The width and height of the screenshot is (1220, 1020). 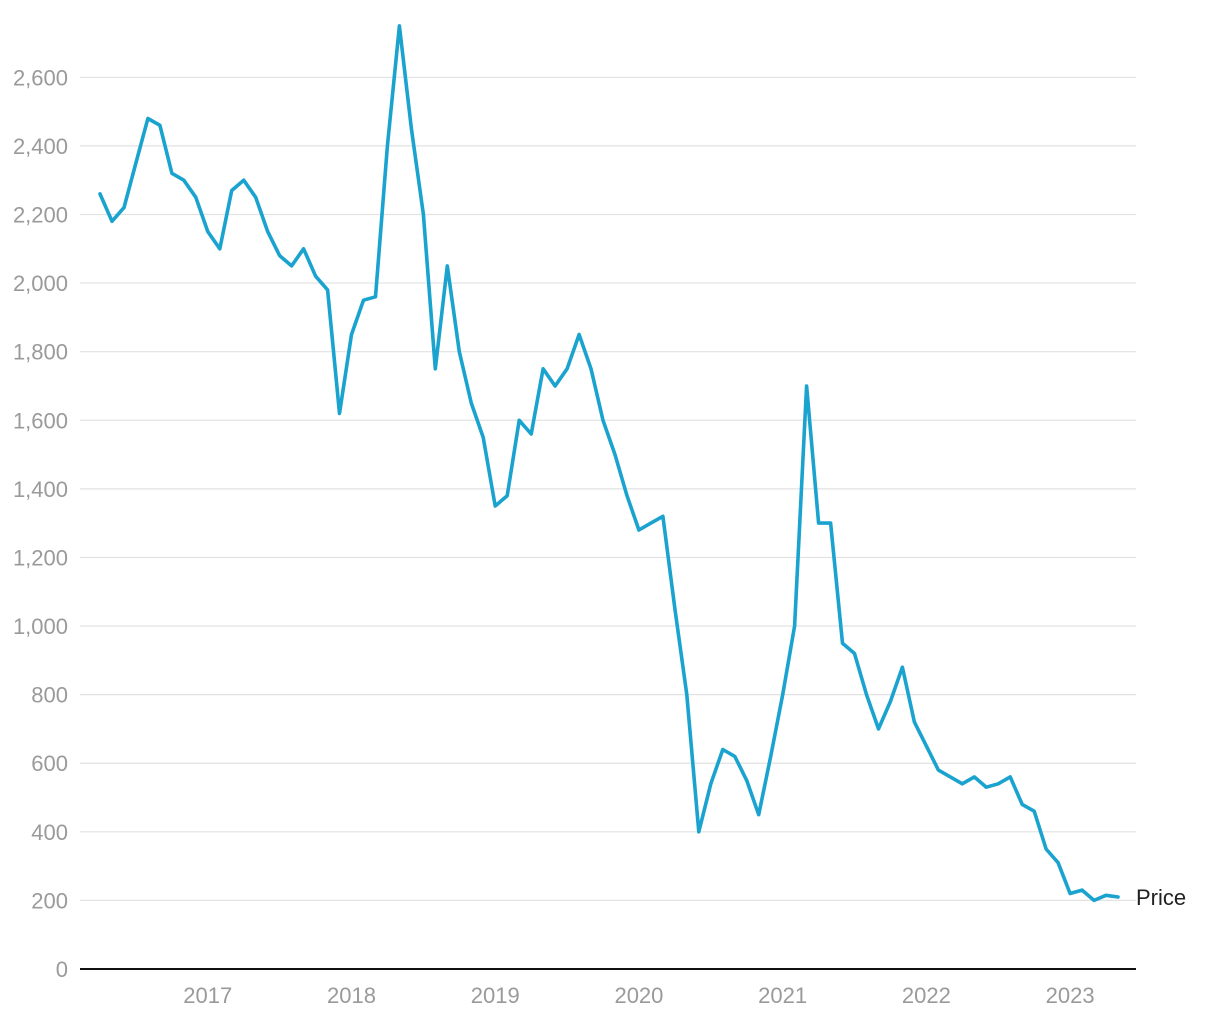 I want to click on series-label-price: Price, so click(x=1161, y=897).